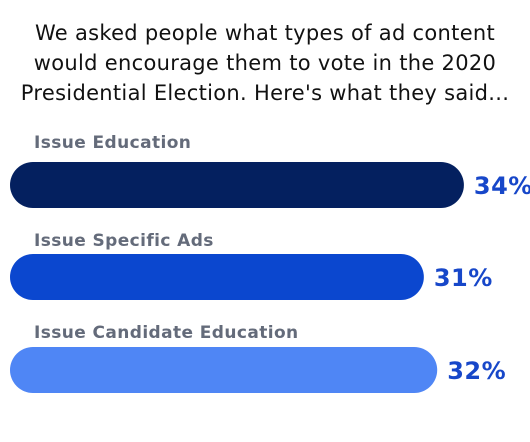 Image resolution: width=530 pixels, height=442 pixels. I want to click on value-label: 34%, so click(502, 186).